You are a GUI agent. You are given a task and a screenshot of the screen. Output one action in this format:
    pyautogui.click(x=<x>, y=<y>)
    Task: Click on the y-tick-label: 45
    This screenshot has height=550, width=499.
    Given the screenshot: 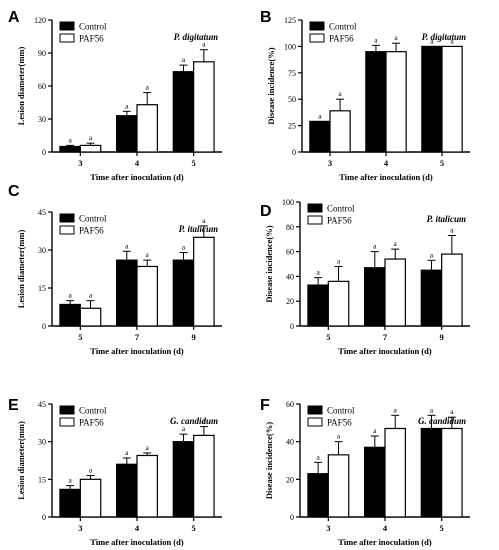 What is the action you would take?
    pyautogui.click(x=42, y=404)
    